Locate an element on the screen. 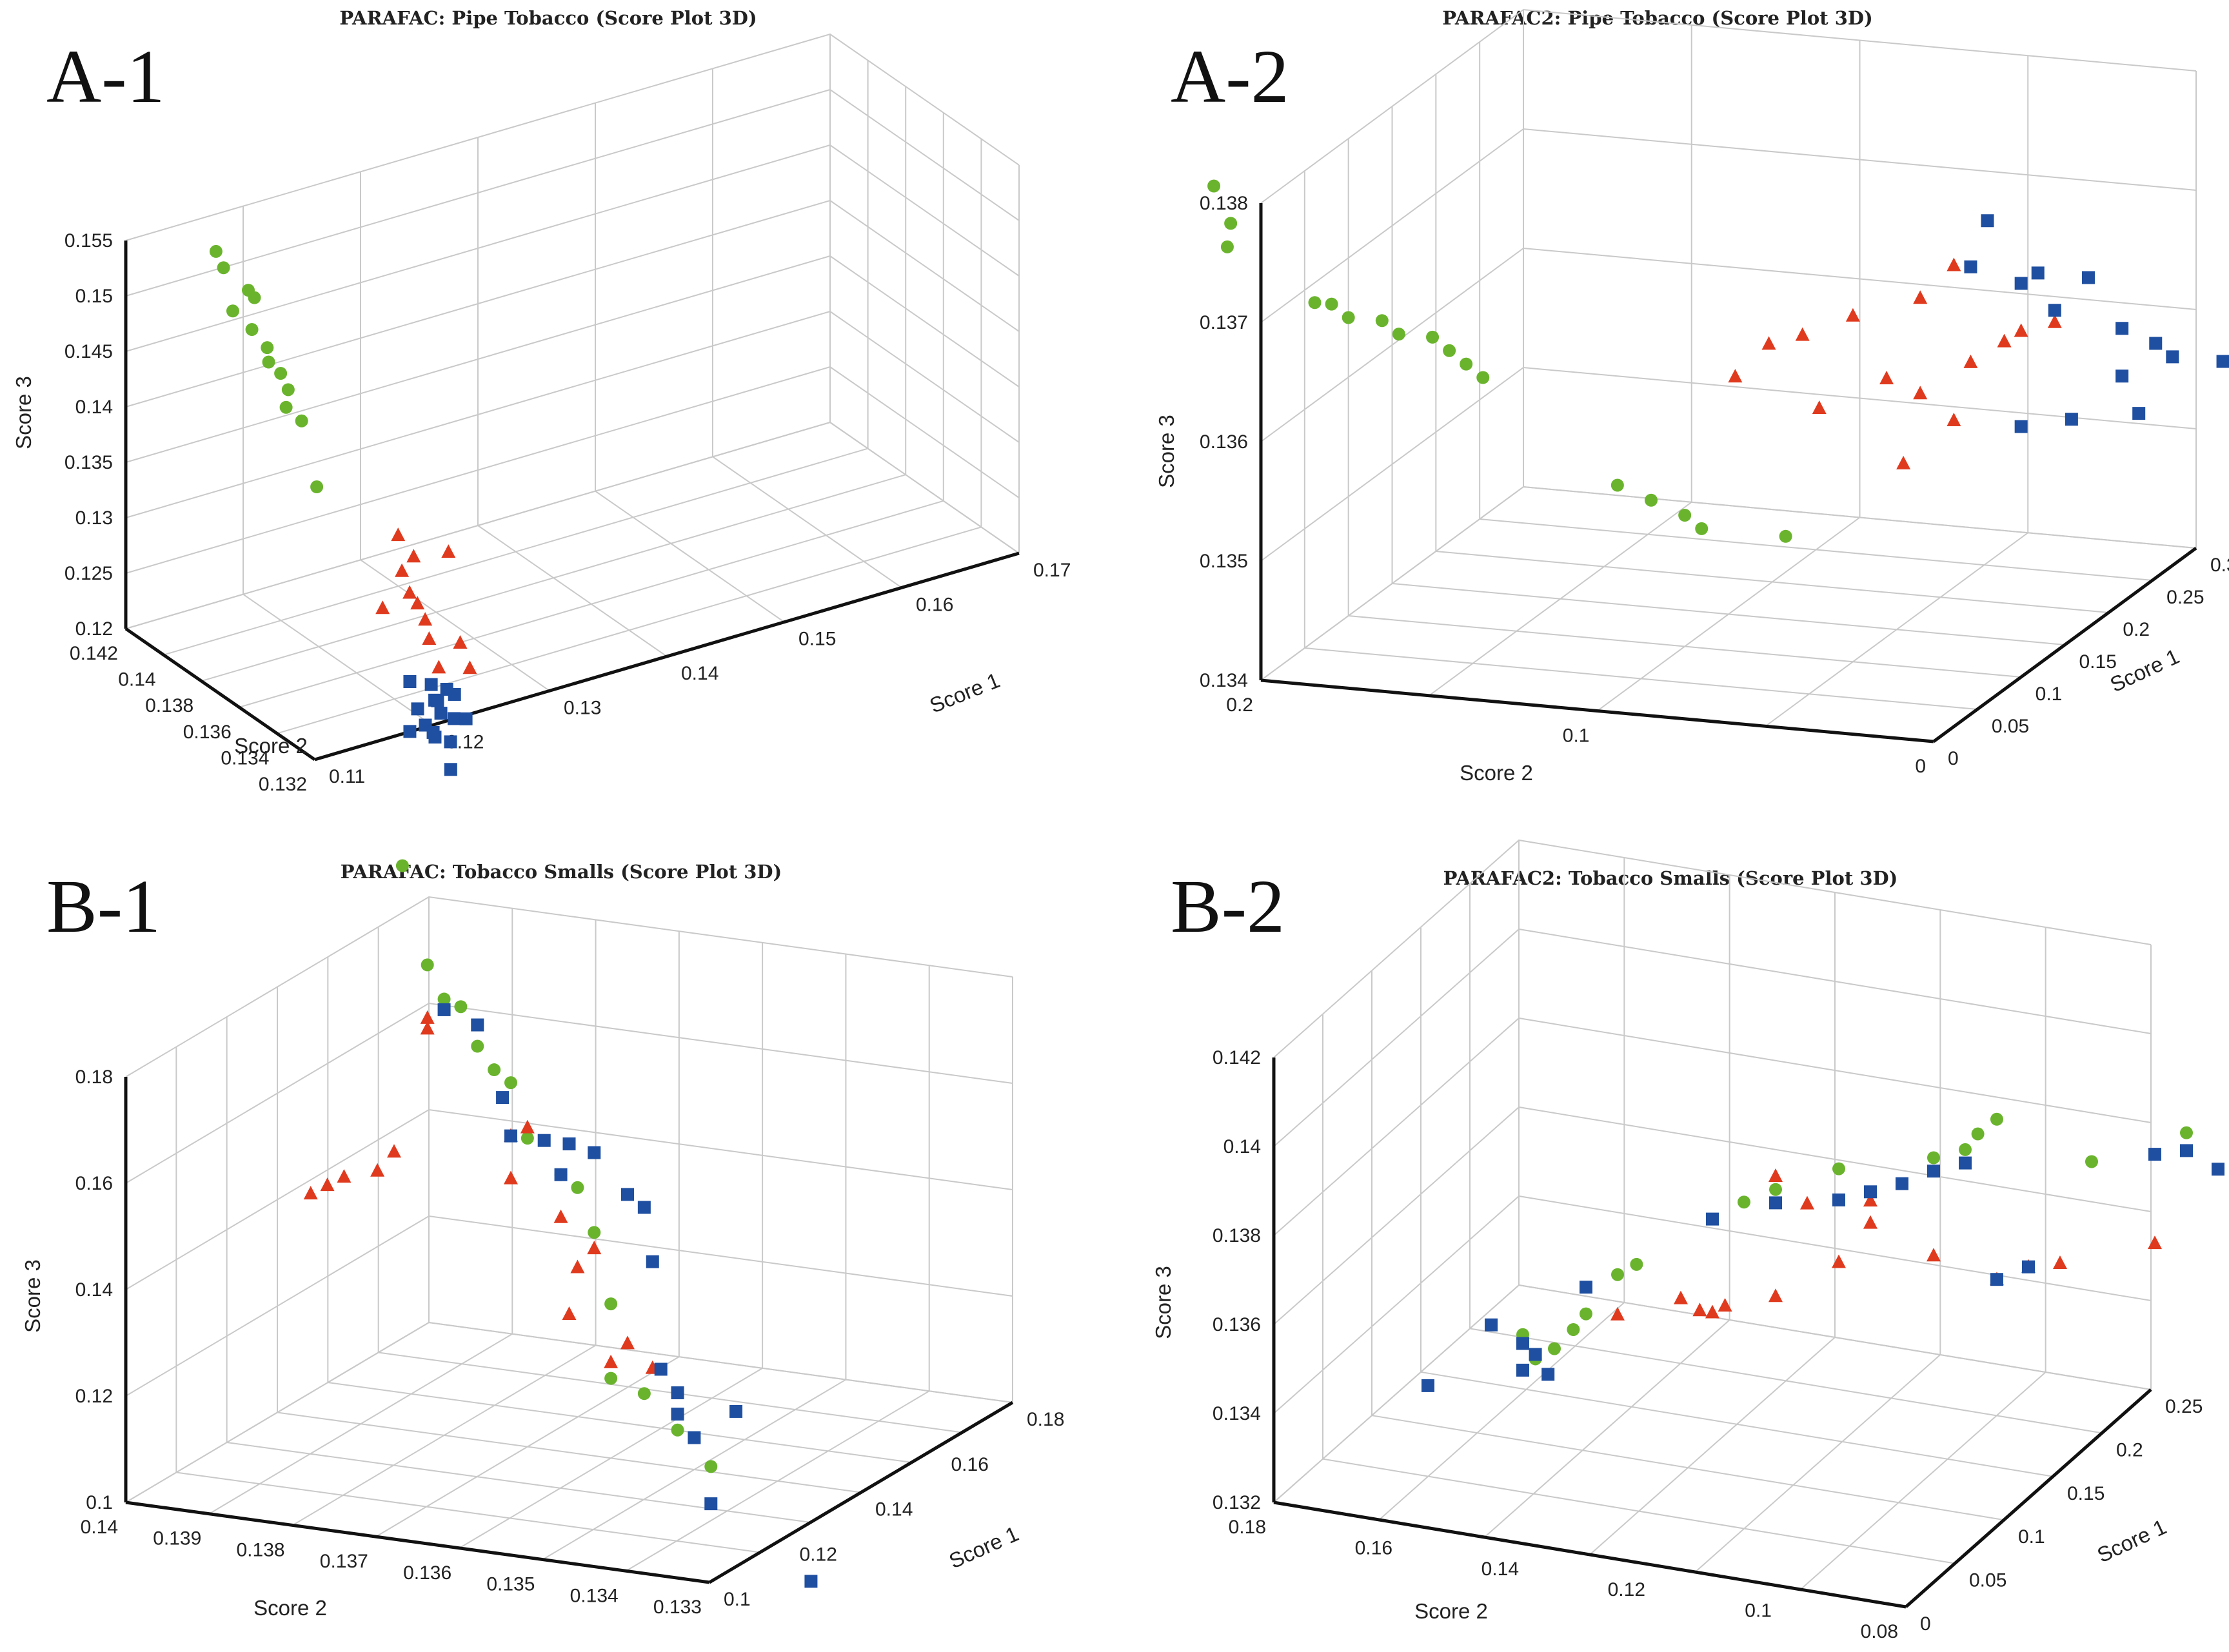 This screenshot has width=2229, height=1652. score3-ticks: 0.134 0.135 0.136 0.137 0.138 is located at coordinates (1224, 442).